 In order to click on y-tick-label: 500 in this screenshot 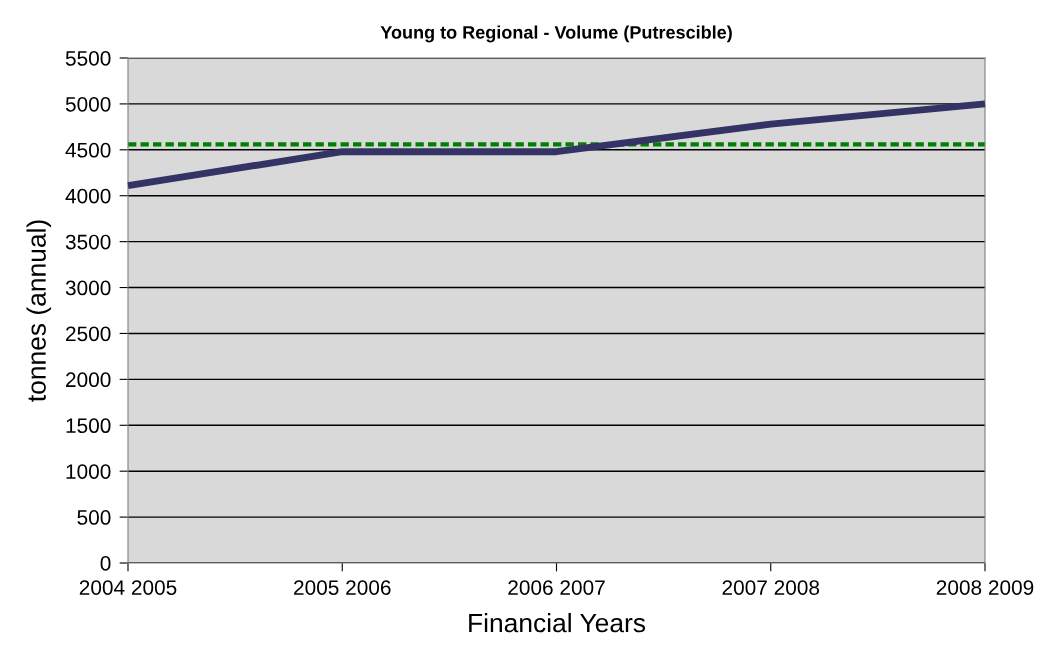, I will do `click(94, 517)`.